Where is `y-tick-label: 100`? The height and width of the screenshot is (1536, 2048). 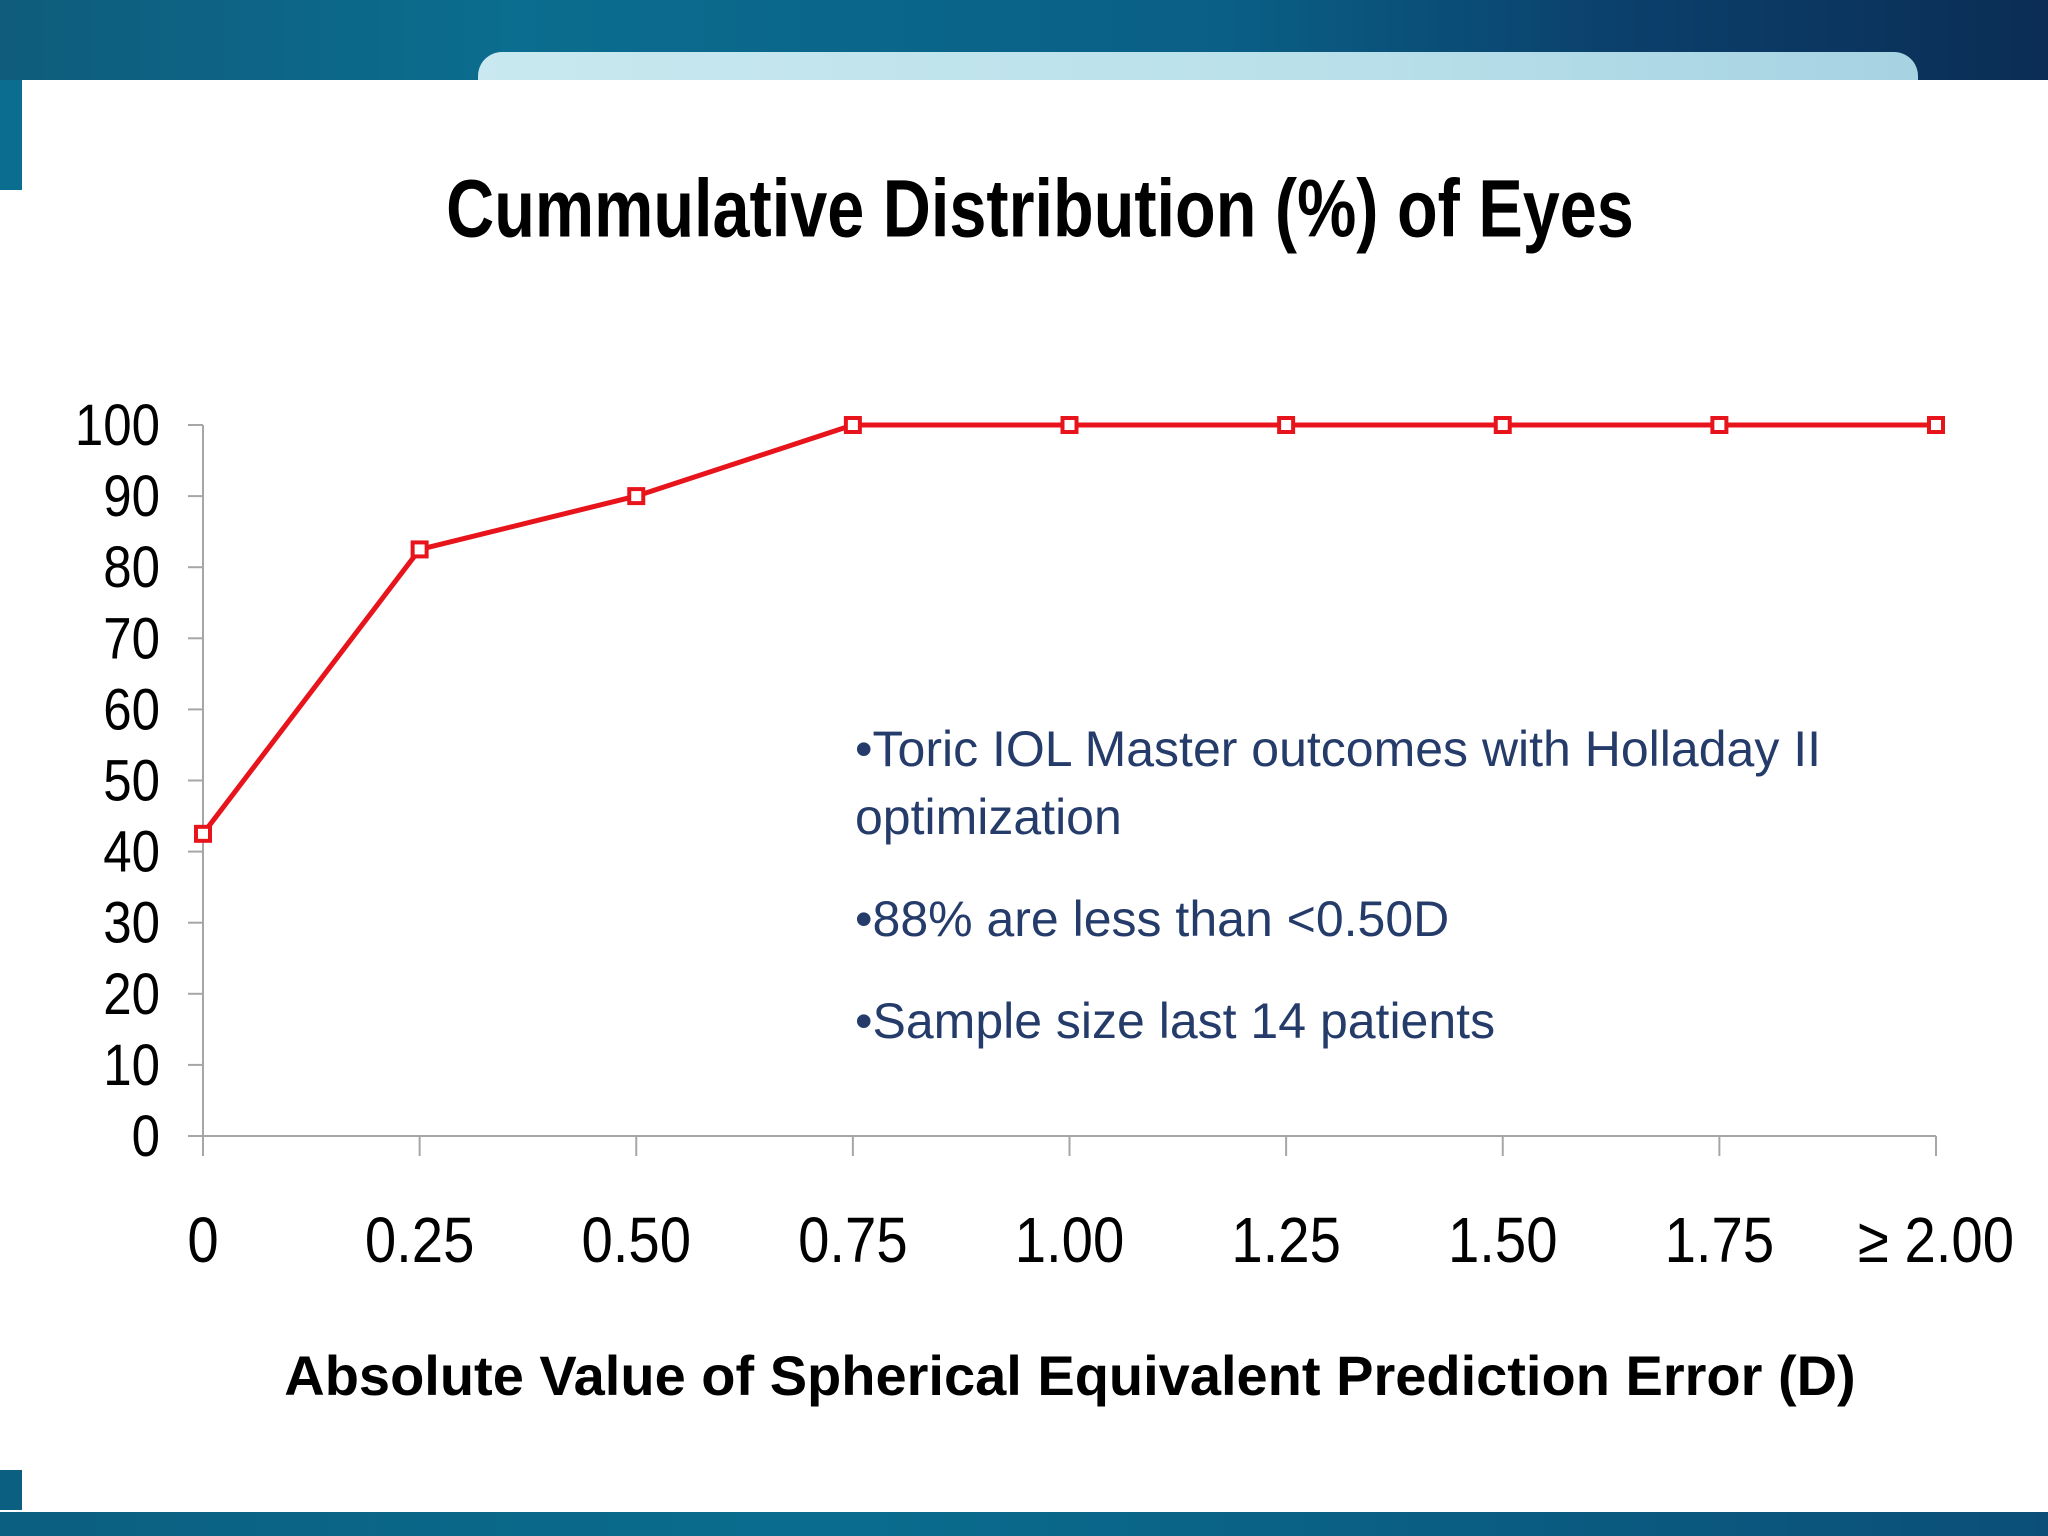
y-tick-label: 100 is located at coordinates (117, 425).